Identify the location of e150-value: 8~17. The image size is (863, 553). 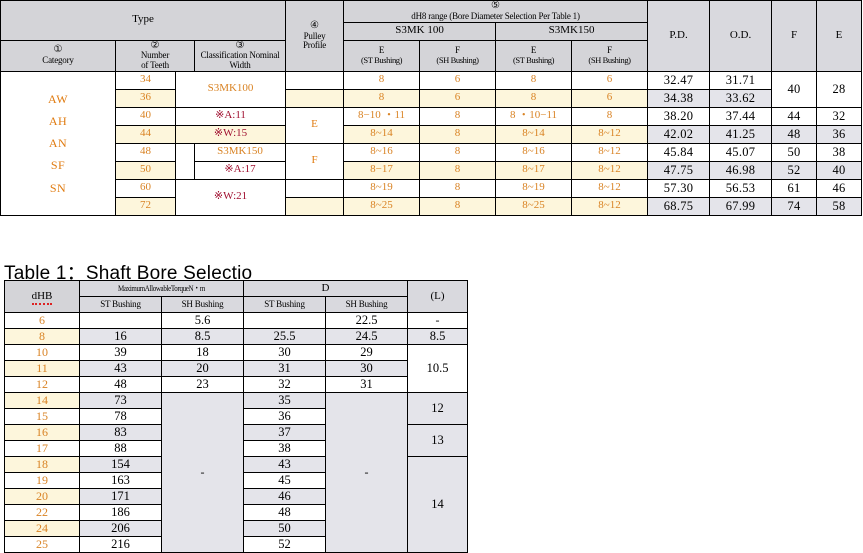
(534, 170).